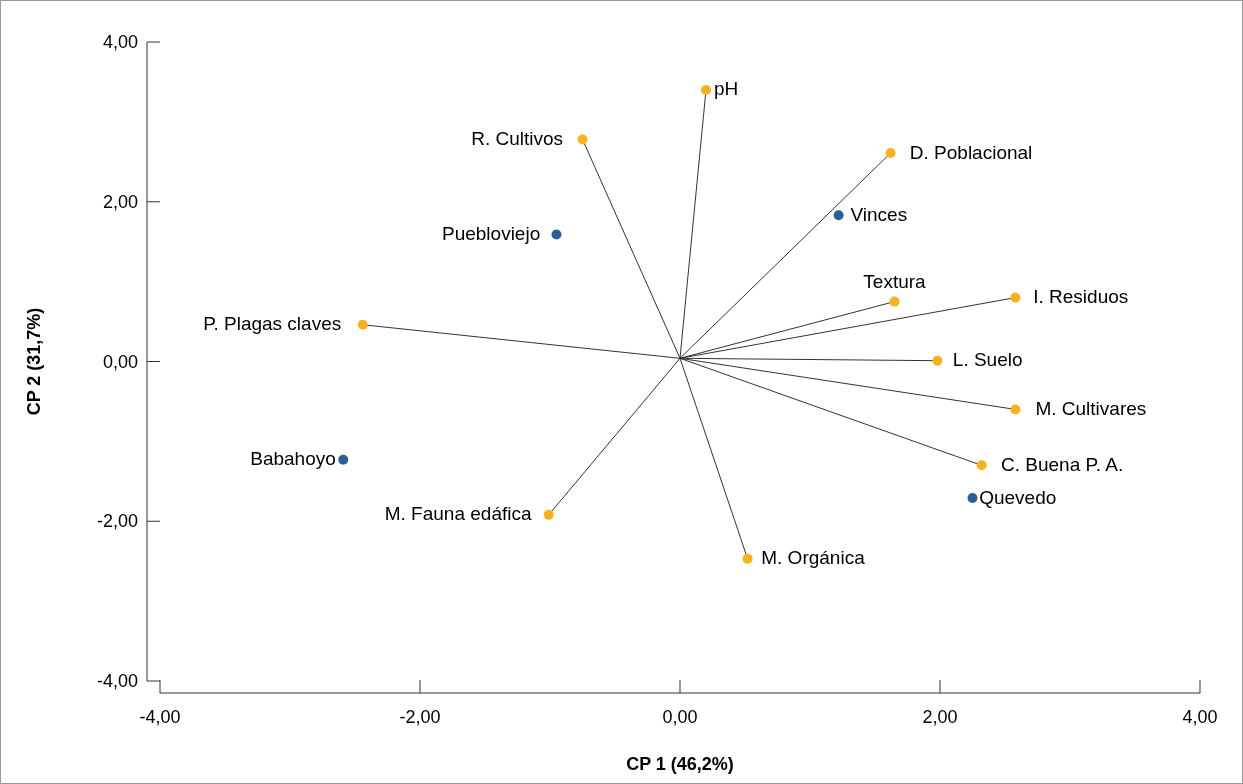 This screenshot has height=784, width=1243. What do you see at coordinates (491, 233) in the screenshot?
I see `annotation: Puebloviejo` at bounding box center [491, 233].